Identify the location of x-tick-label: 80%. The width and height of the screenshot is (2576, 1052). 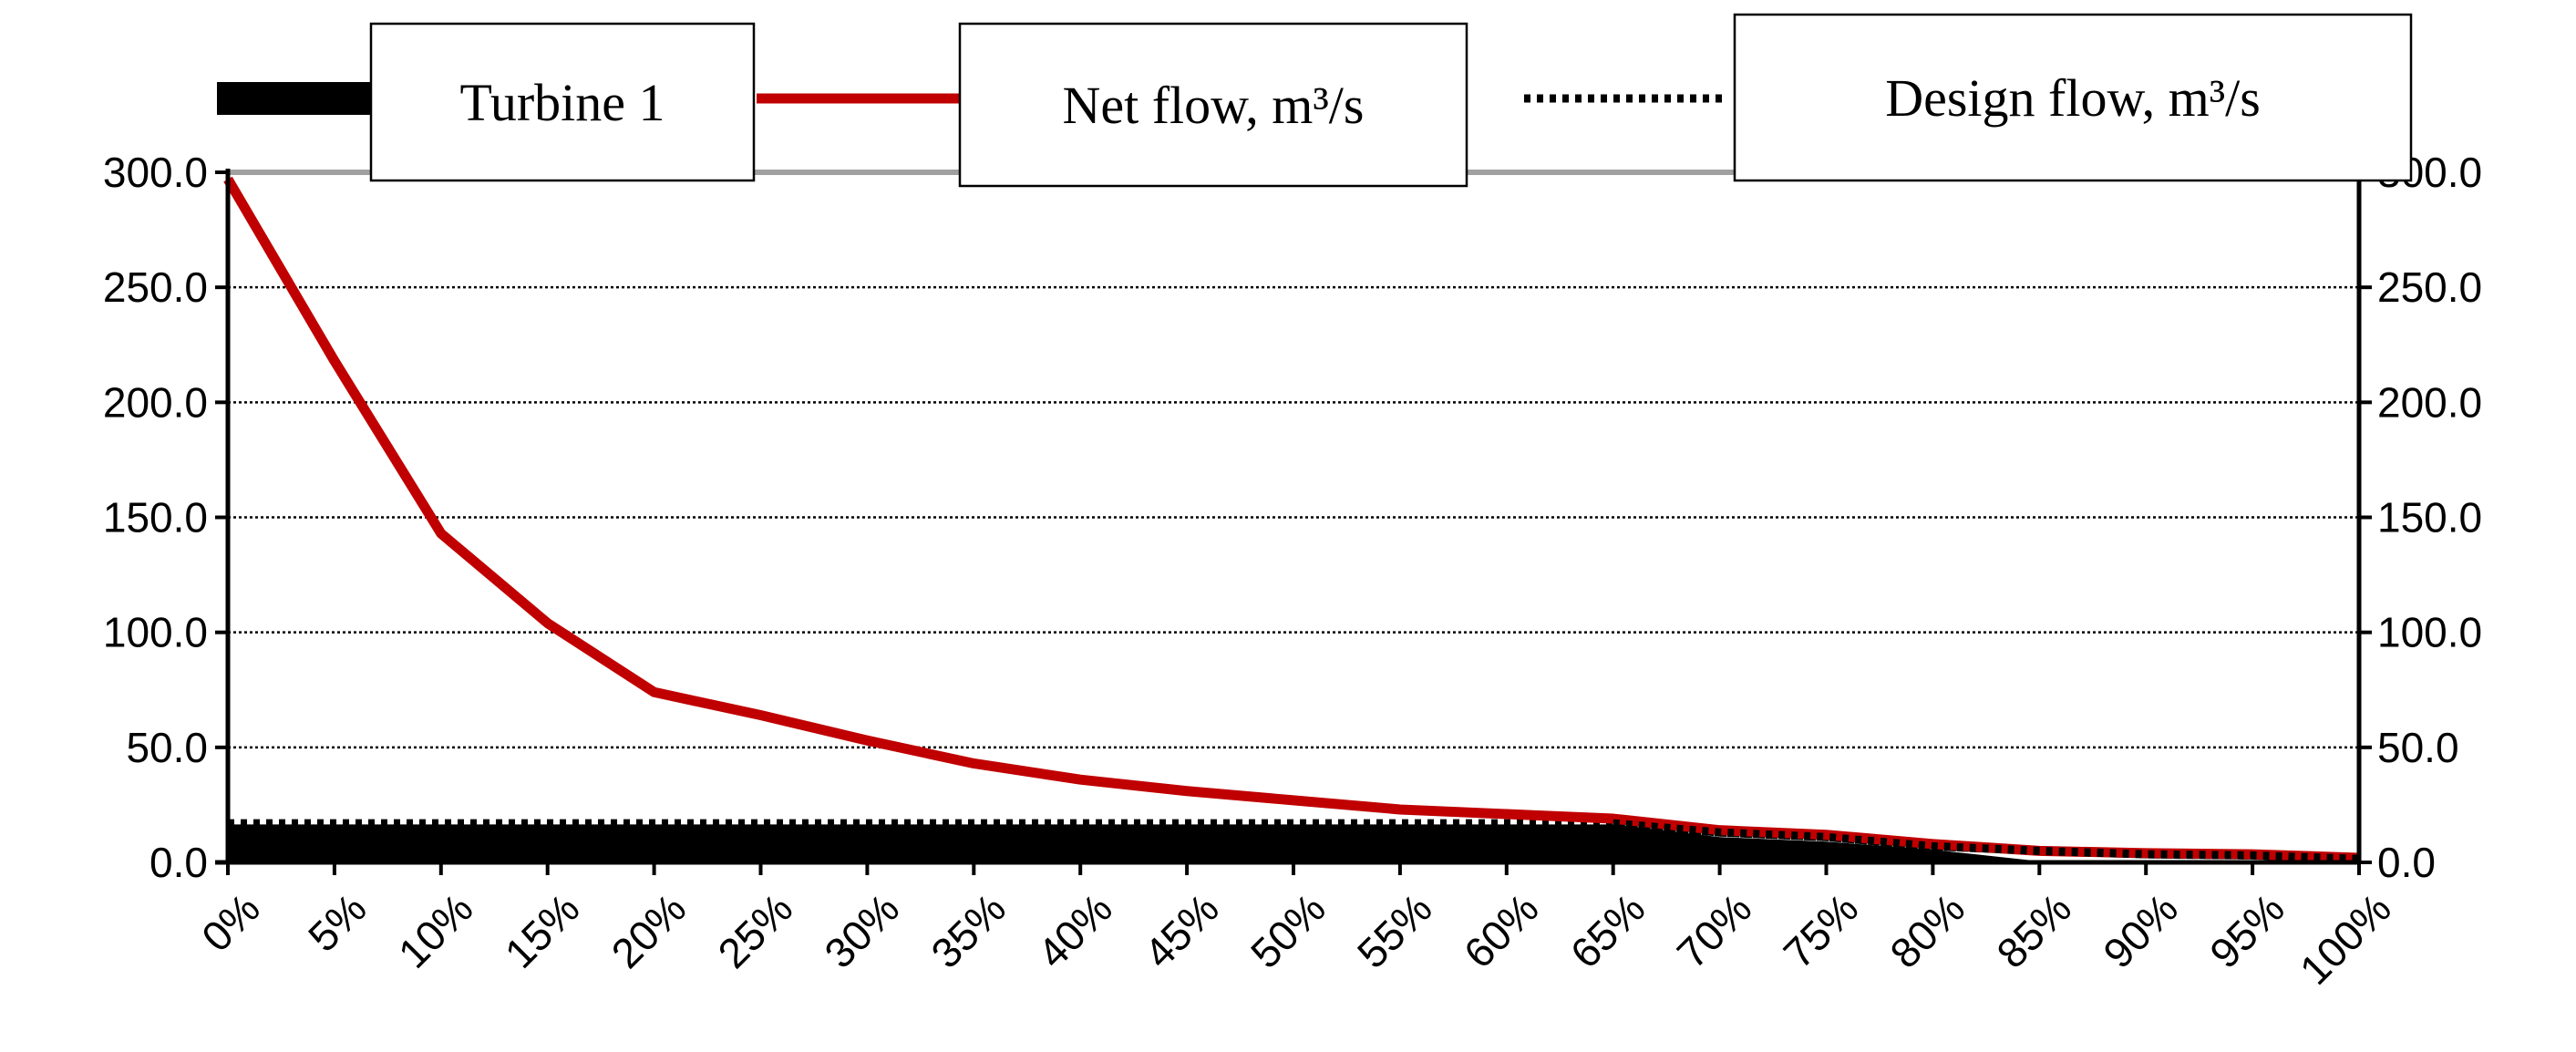
(1926, 931).